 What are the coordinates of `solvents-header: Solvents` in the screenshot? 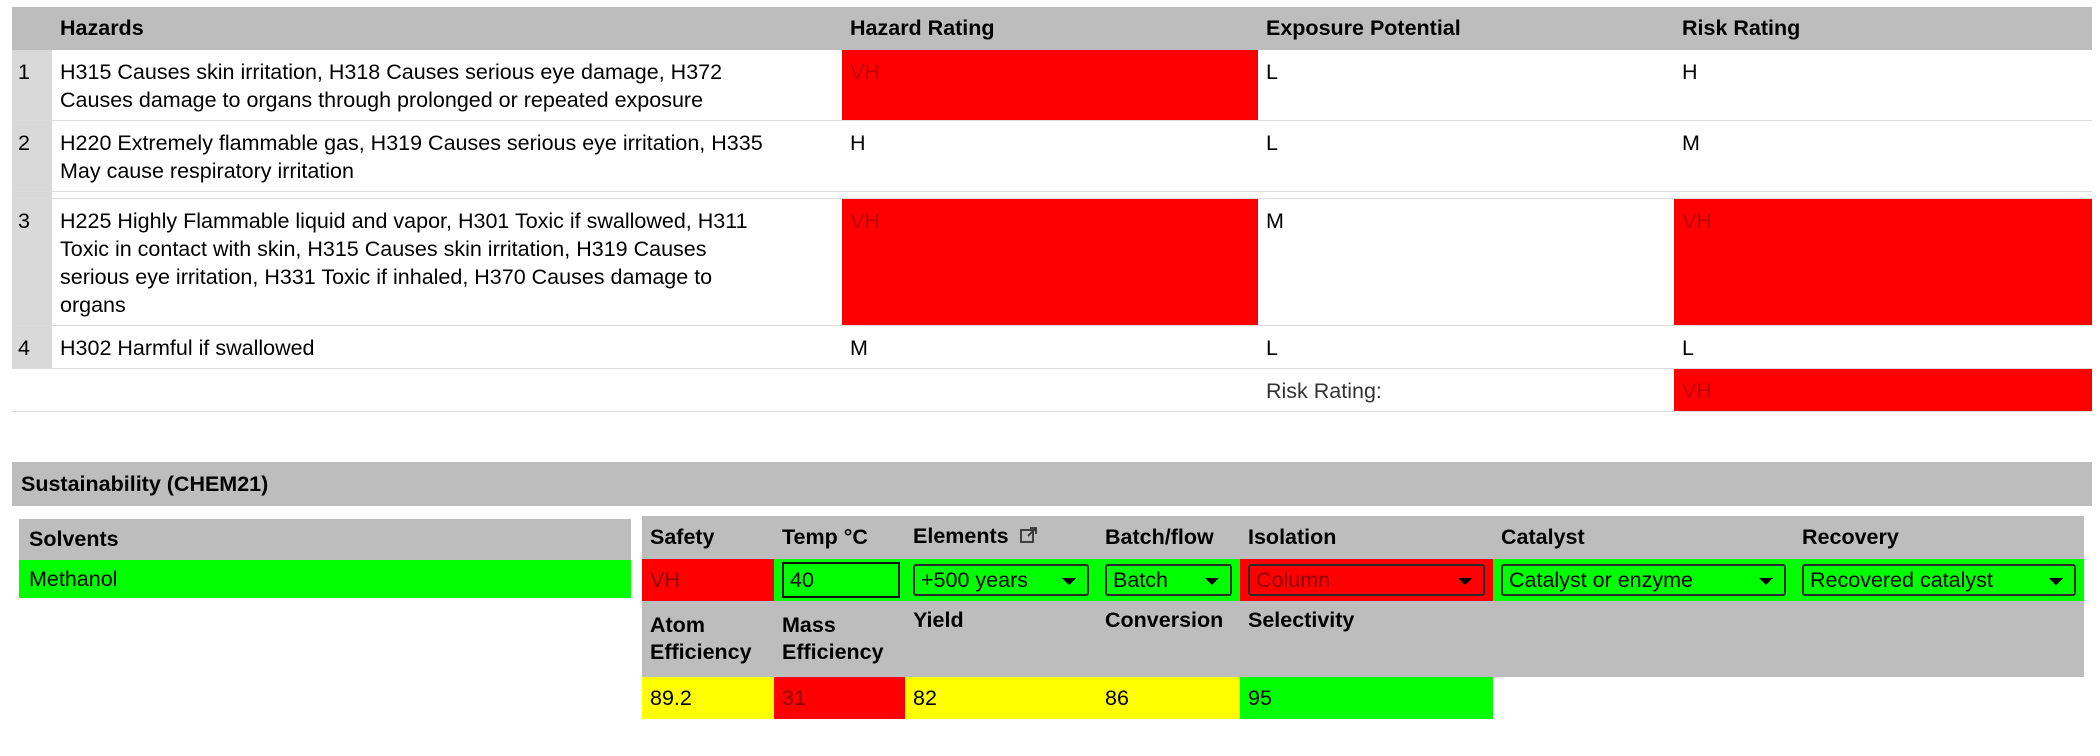 It's located at (325, 539).